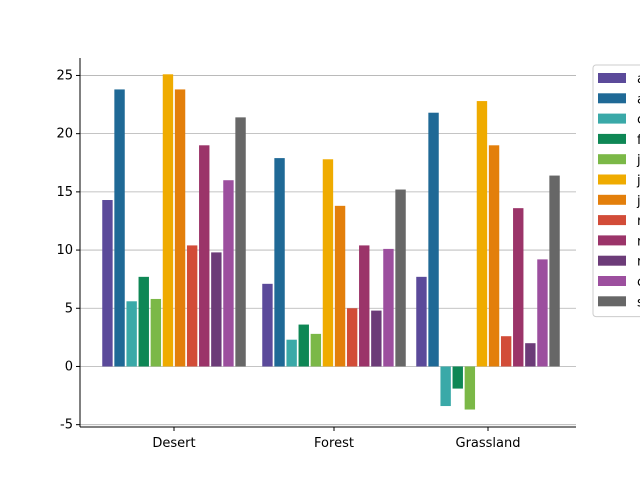 The width and height of the screenshot is (640, 480). I want to click on y-tick-label: 5, so click(69, 308).